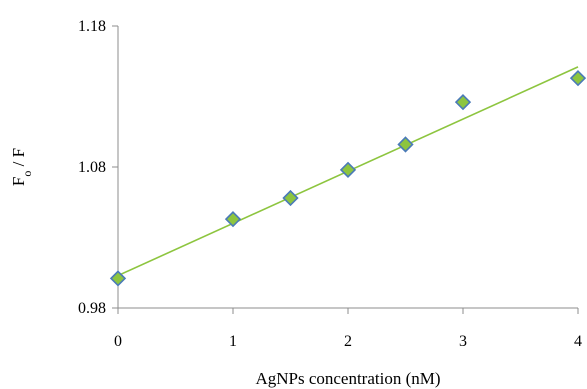 This screenshot has width=587, height=389. Describe the element at coordinates (348, 329) in the screenshot. I see `x-ticks: 0 1 2 3 4` at that location.